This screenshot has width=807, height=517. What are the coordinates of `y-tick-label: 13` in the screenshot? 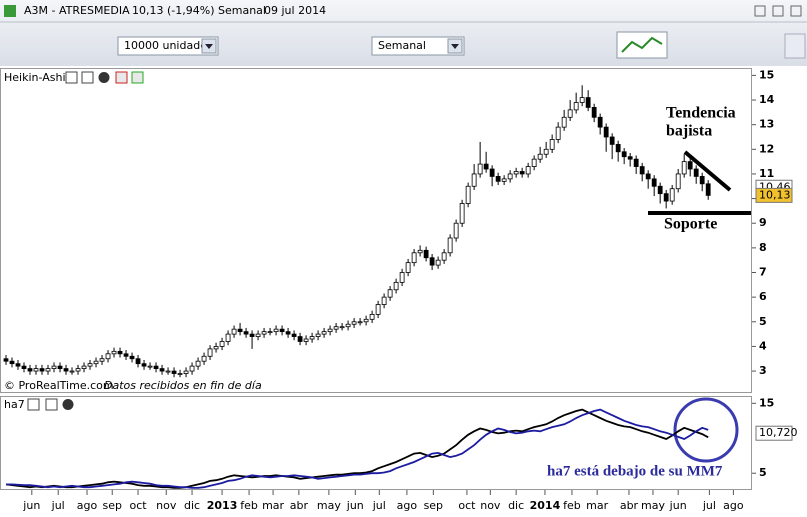 It's located at (766, 124).